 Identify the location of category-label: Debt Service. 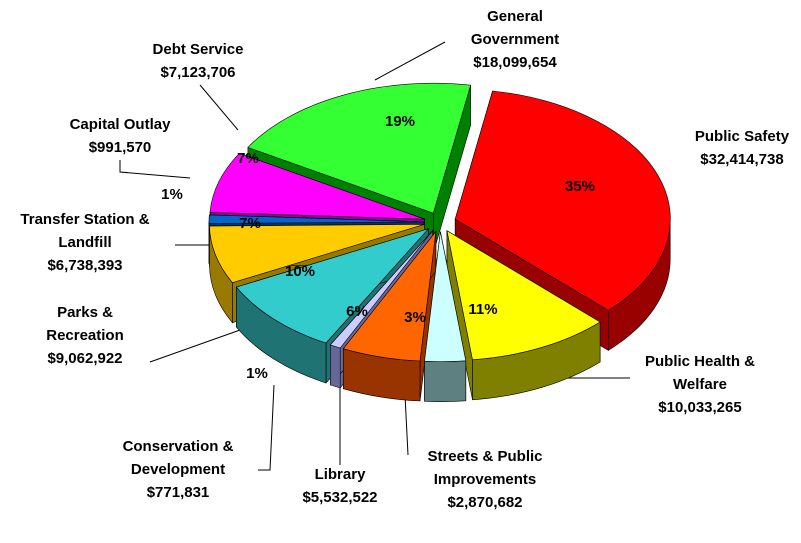
(198, 49).